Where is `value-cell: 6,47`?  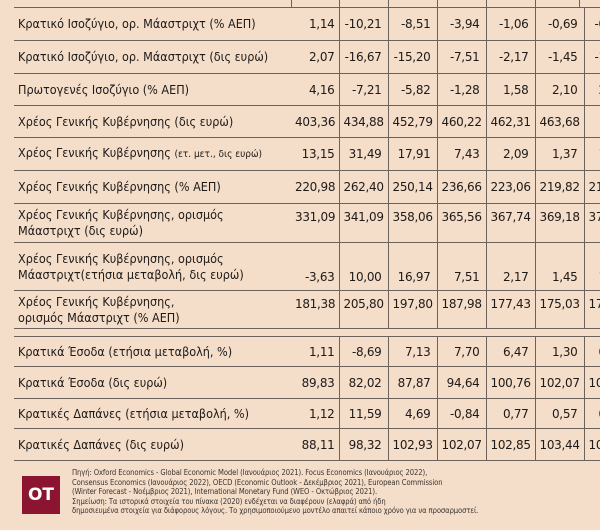
value-cell: 6,47 is located at coordinates (510, 351).